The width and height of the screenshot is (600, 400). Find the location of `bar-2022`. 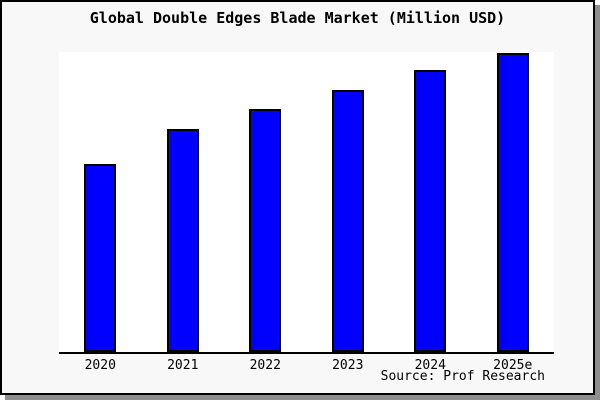

bar-2022 is located at coordinates (265, 230).